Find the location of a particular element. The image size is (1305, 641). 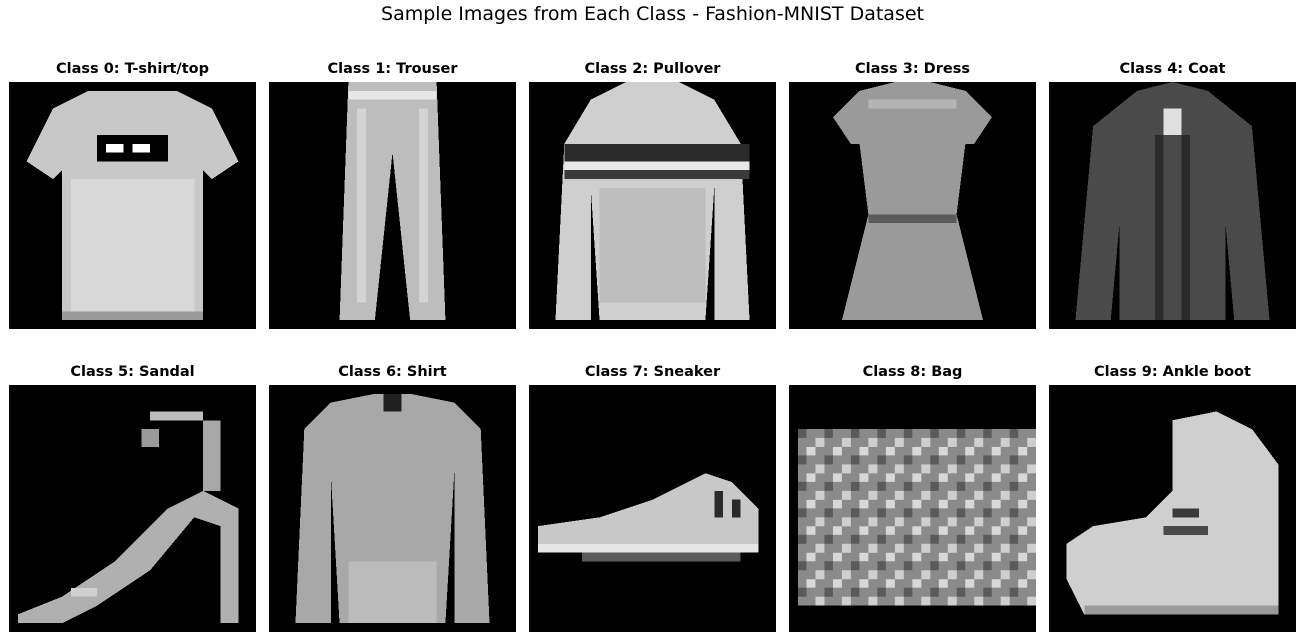

bag-image is located at coordinates (912, 508).